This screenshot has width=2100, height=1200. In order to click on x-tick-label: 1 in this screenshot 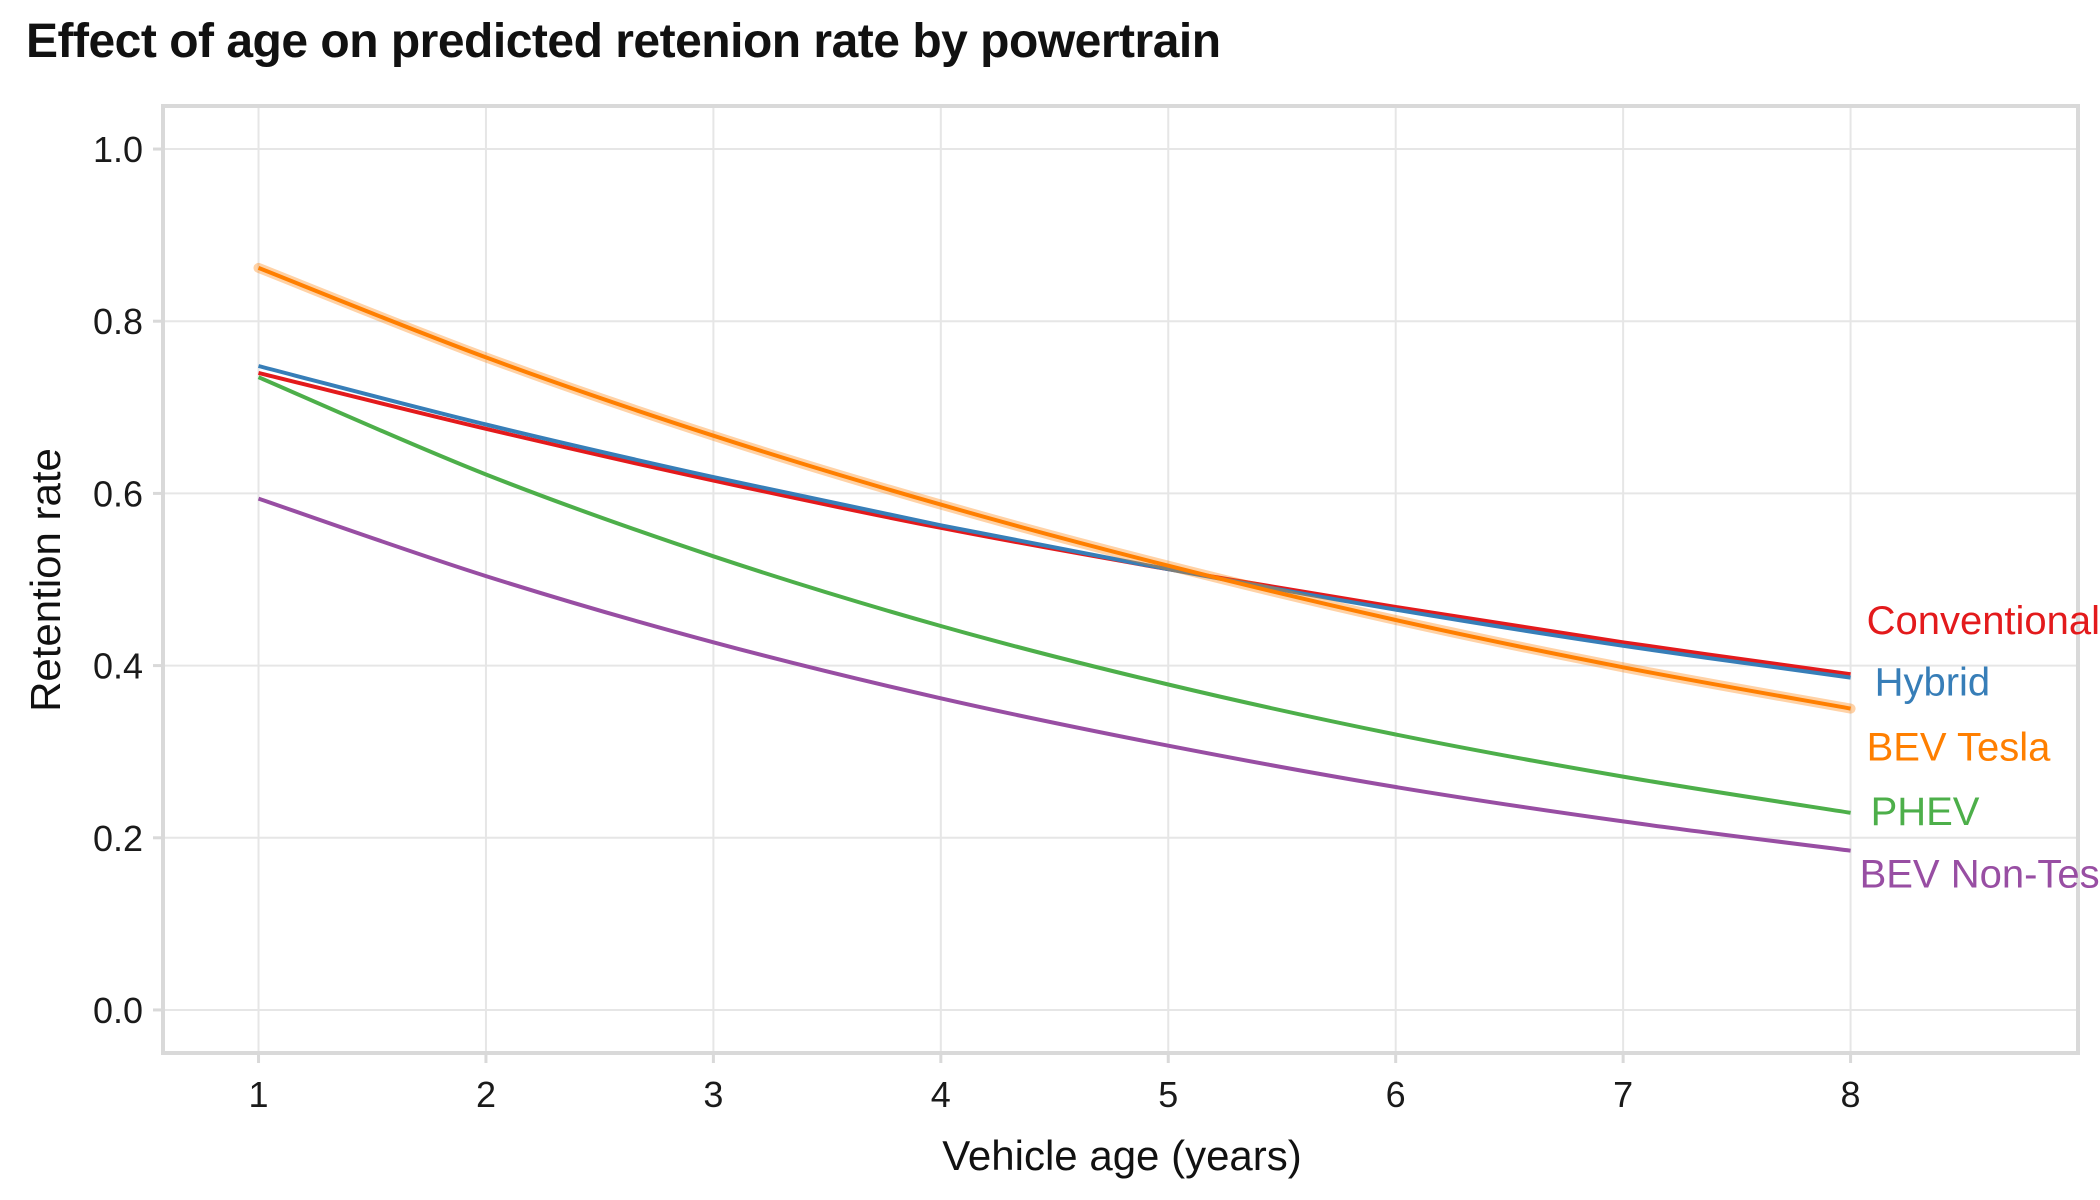, I will do `click(259, 1094)`.